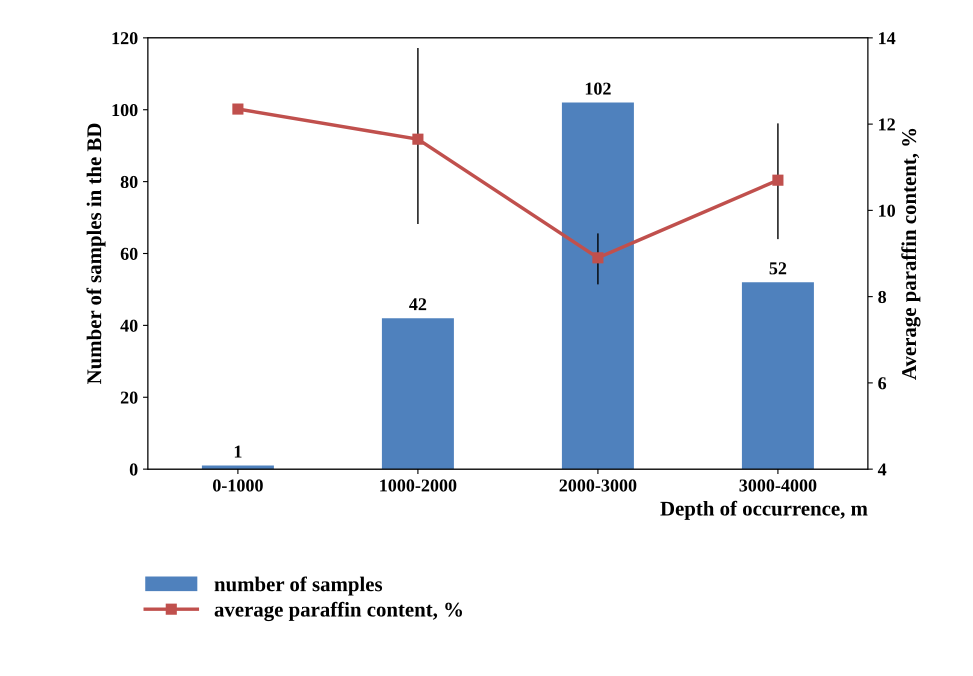  What do you see at coordinates (298, 586) in the screenshot?
I see `legend-label: number of samples` at bounding box center [298, 586].